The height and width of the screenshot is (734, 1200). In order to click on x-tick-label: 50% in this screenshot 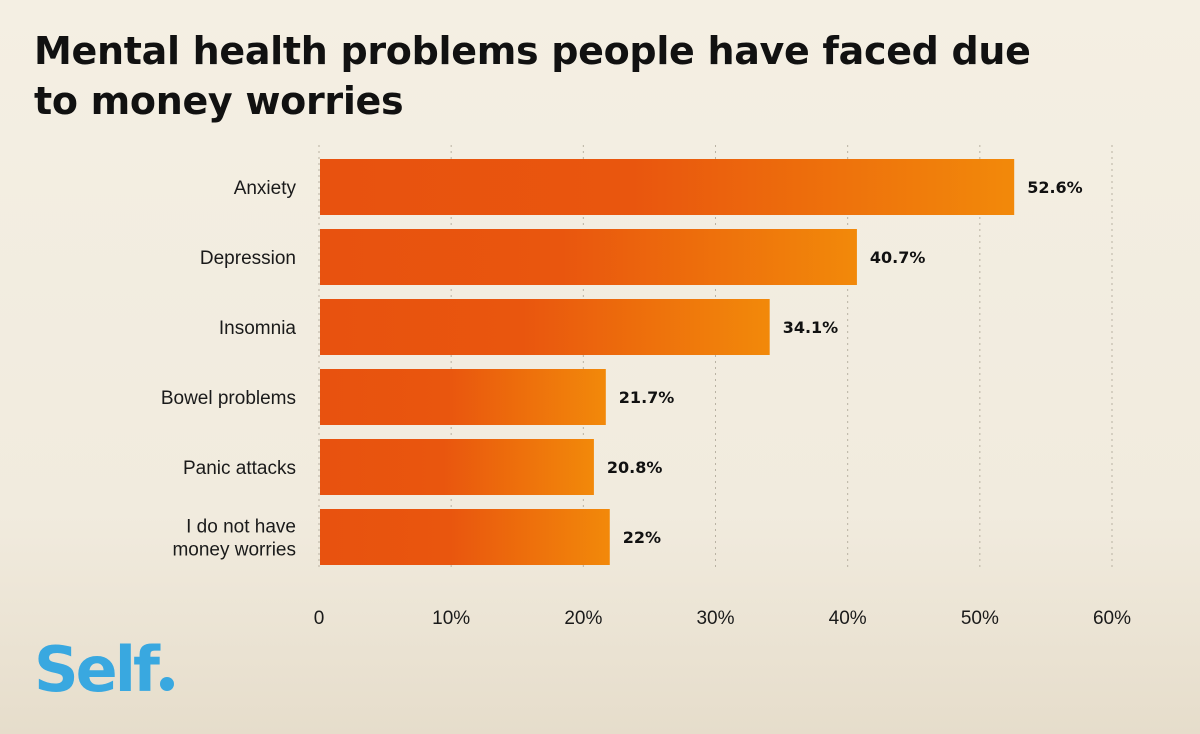, I will do `click(980, 618)`.